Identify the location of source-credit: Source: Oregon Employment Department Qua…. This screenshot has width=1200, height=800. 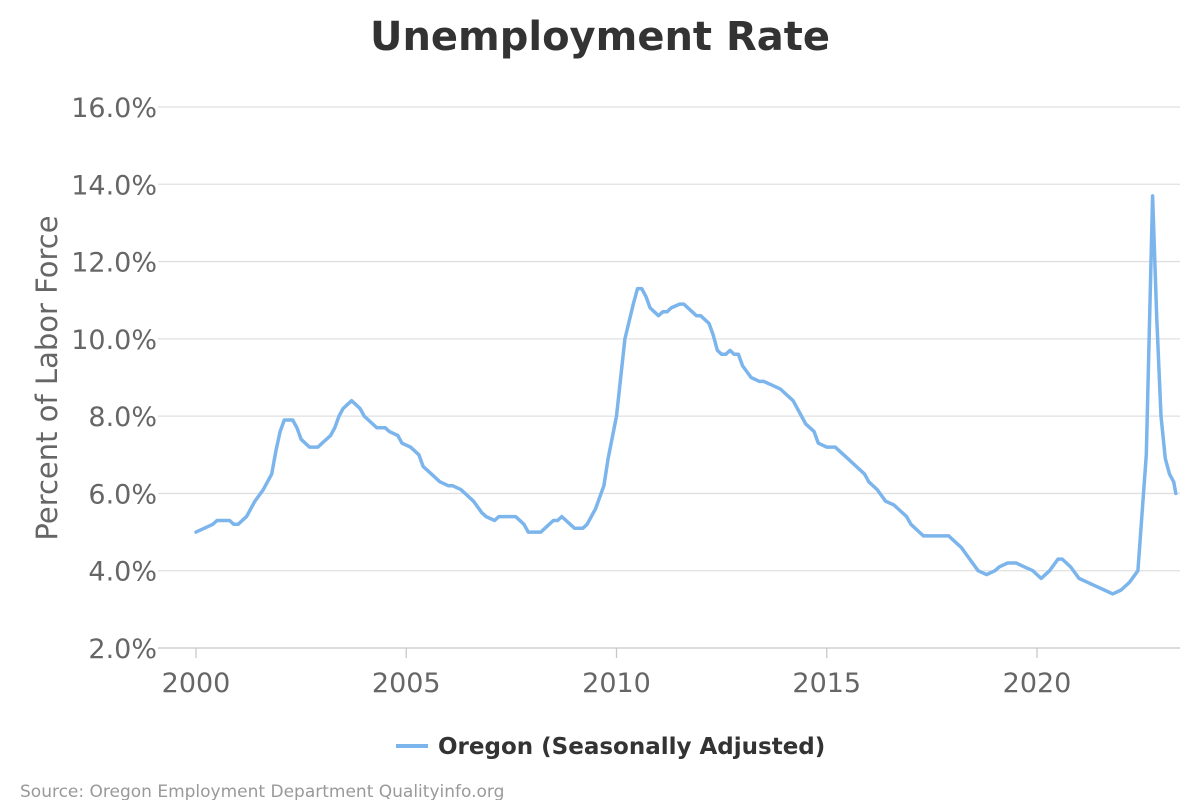
(262, 791).